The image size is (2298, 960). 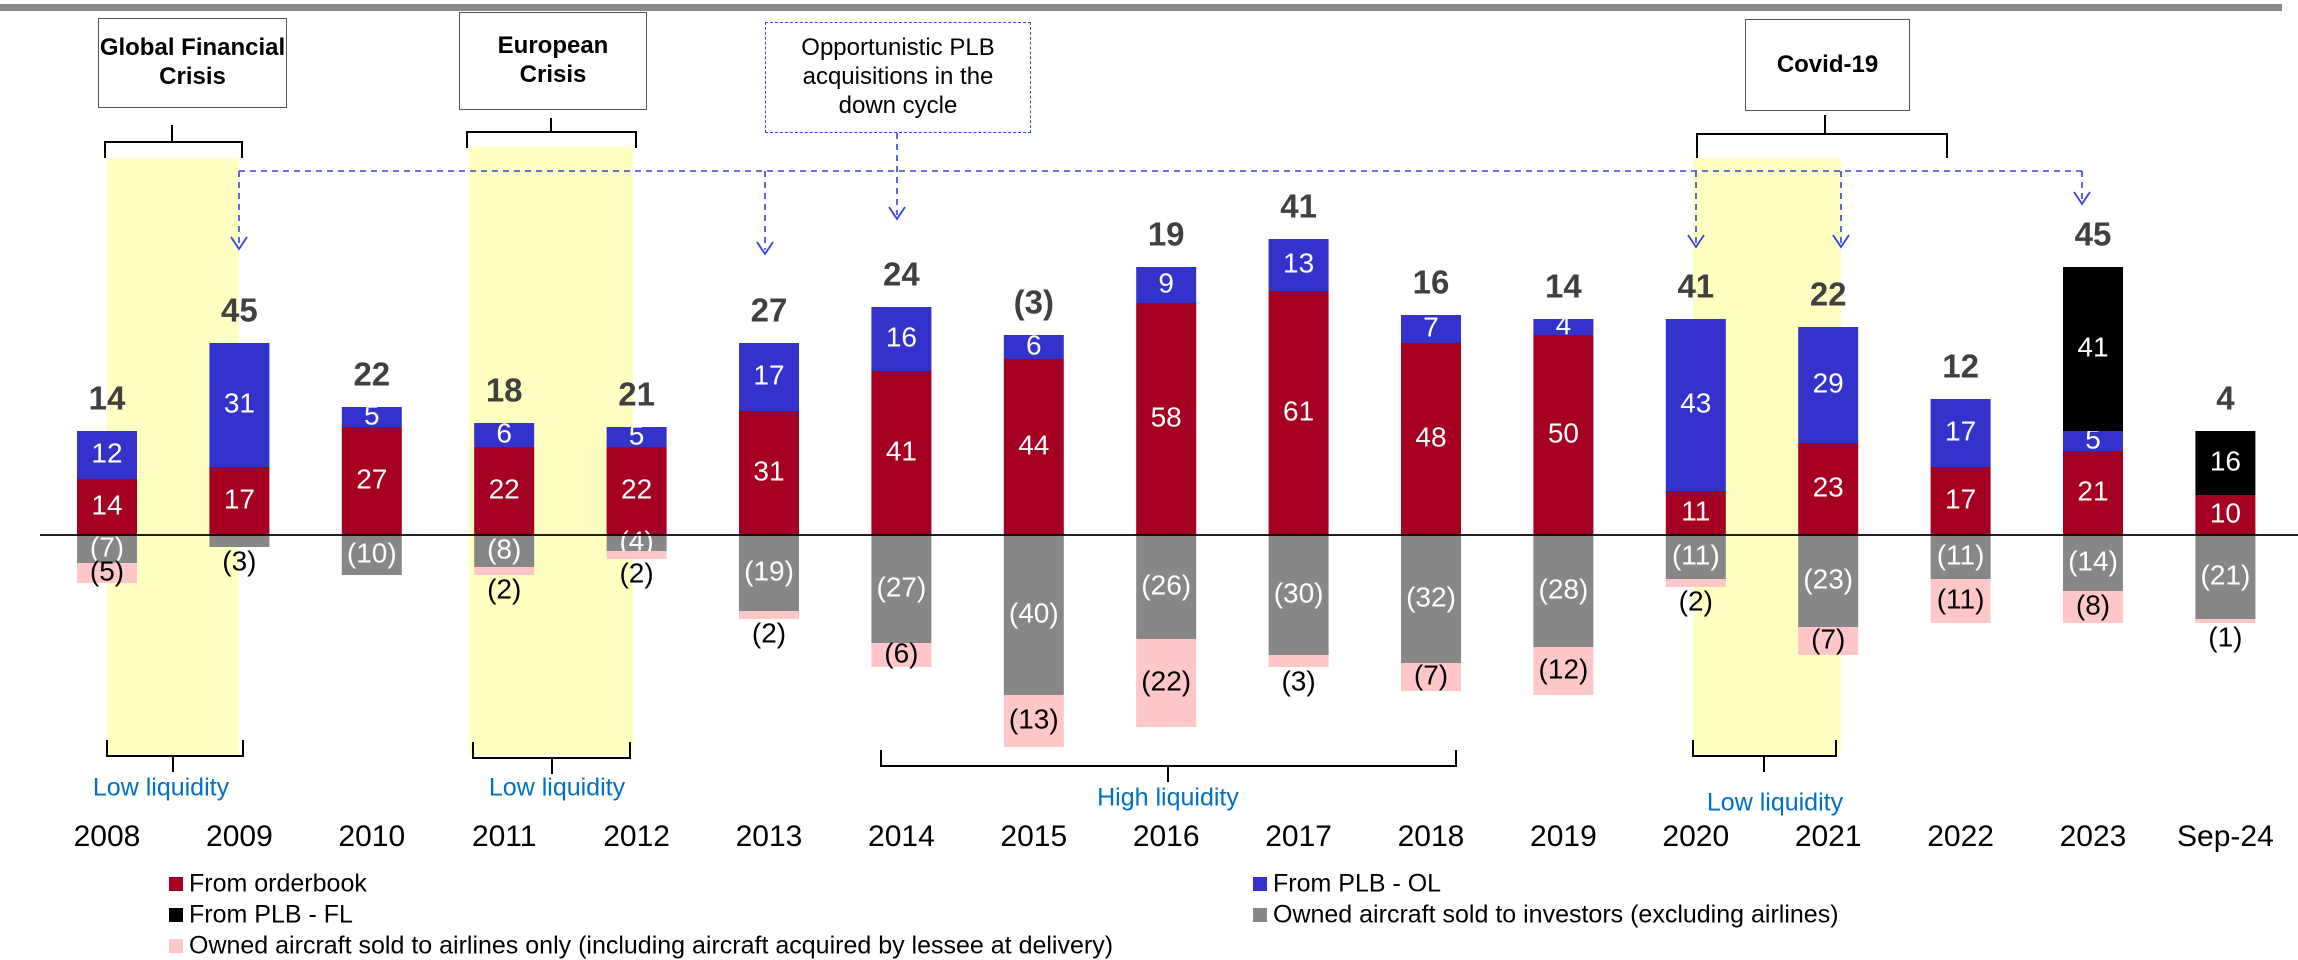 I want to click on x-tick-label: 2009, so click(x=239, y=836).